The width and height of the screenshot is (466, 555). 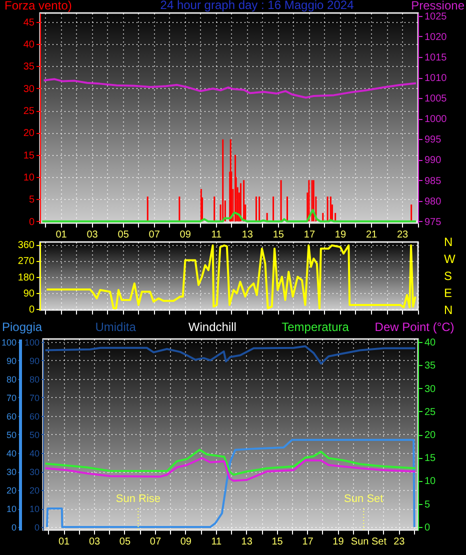 What do you see at coordinates (450, 259) in the screenshot?
I see `text: W` at bounding box center [450, 259].